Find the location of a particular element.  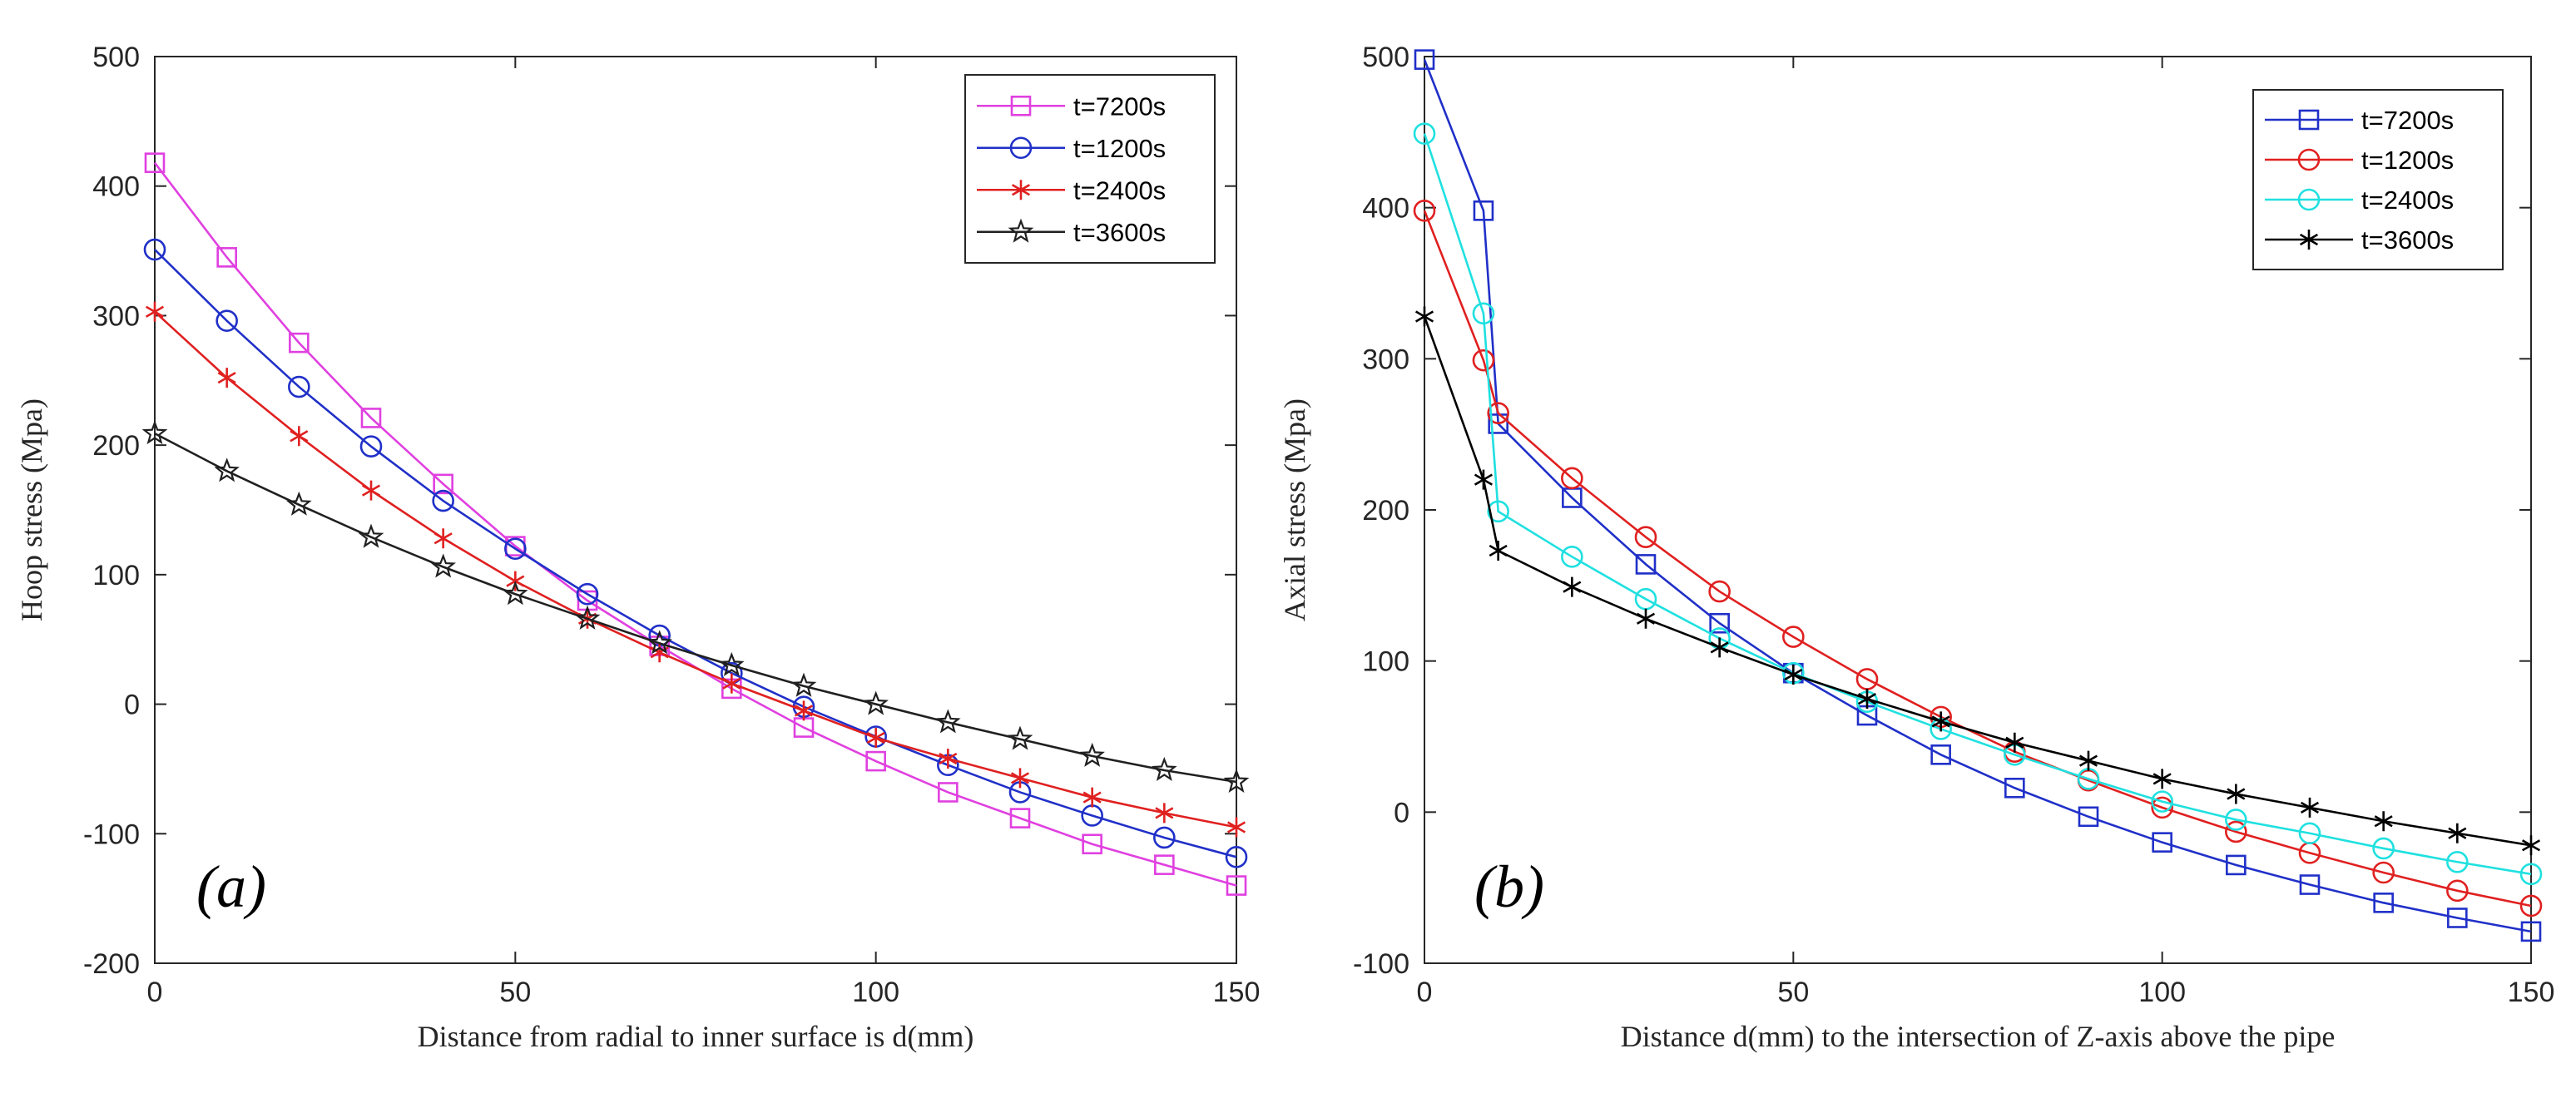

x-tick-label: 100 is located at coordinates (876, 992).